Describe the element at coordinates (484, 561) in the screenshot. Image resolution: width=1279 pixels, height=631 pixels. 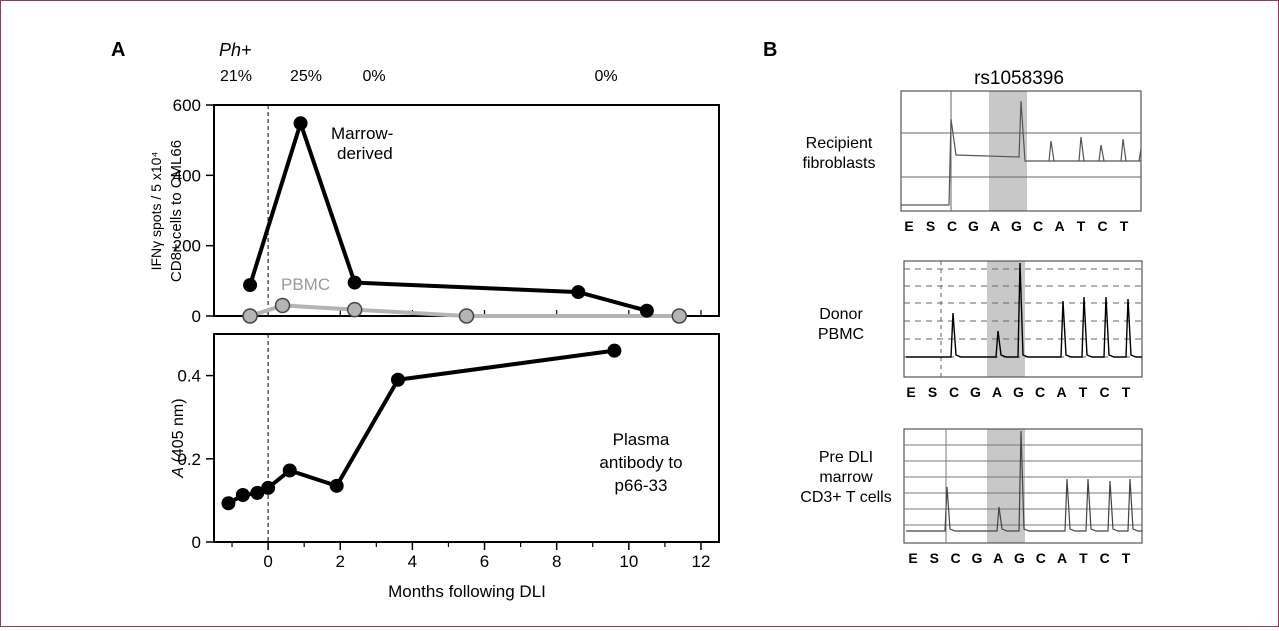
I see `bottom-xtick-label: 6` at that location.